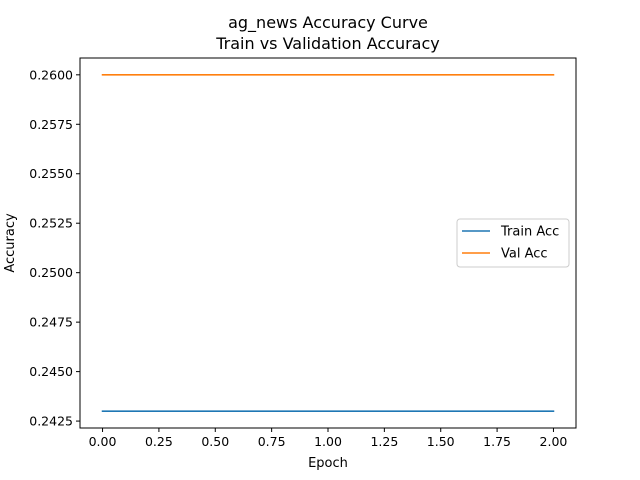 The height and width of the screenshot is (480, 640). What do you see at coordinates (51, 421) in the screenshot?
I see `y-tick-label: 0.2425` at bounding box center [51, 421].